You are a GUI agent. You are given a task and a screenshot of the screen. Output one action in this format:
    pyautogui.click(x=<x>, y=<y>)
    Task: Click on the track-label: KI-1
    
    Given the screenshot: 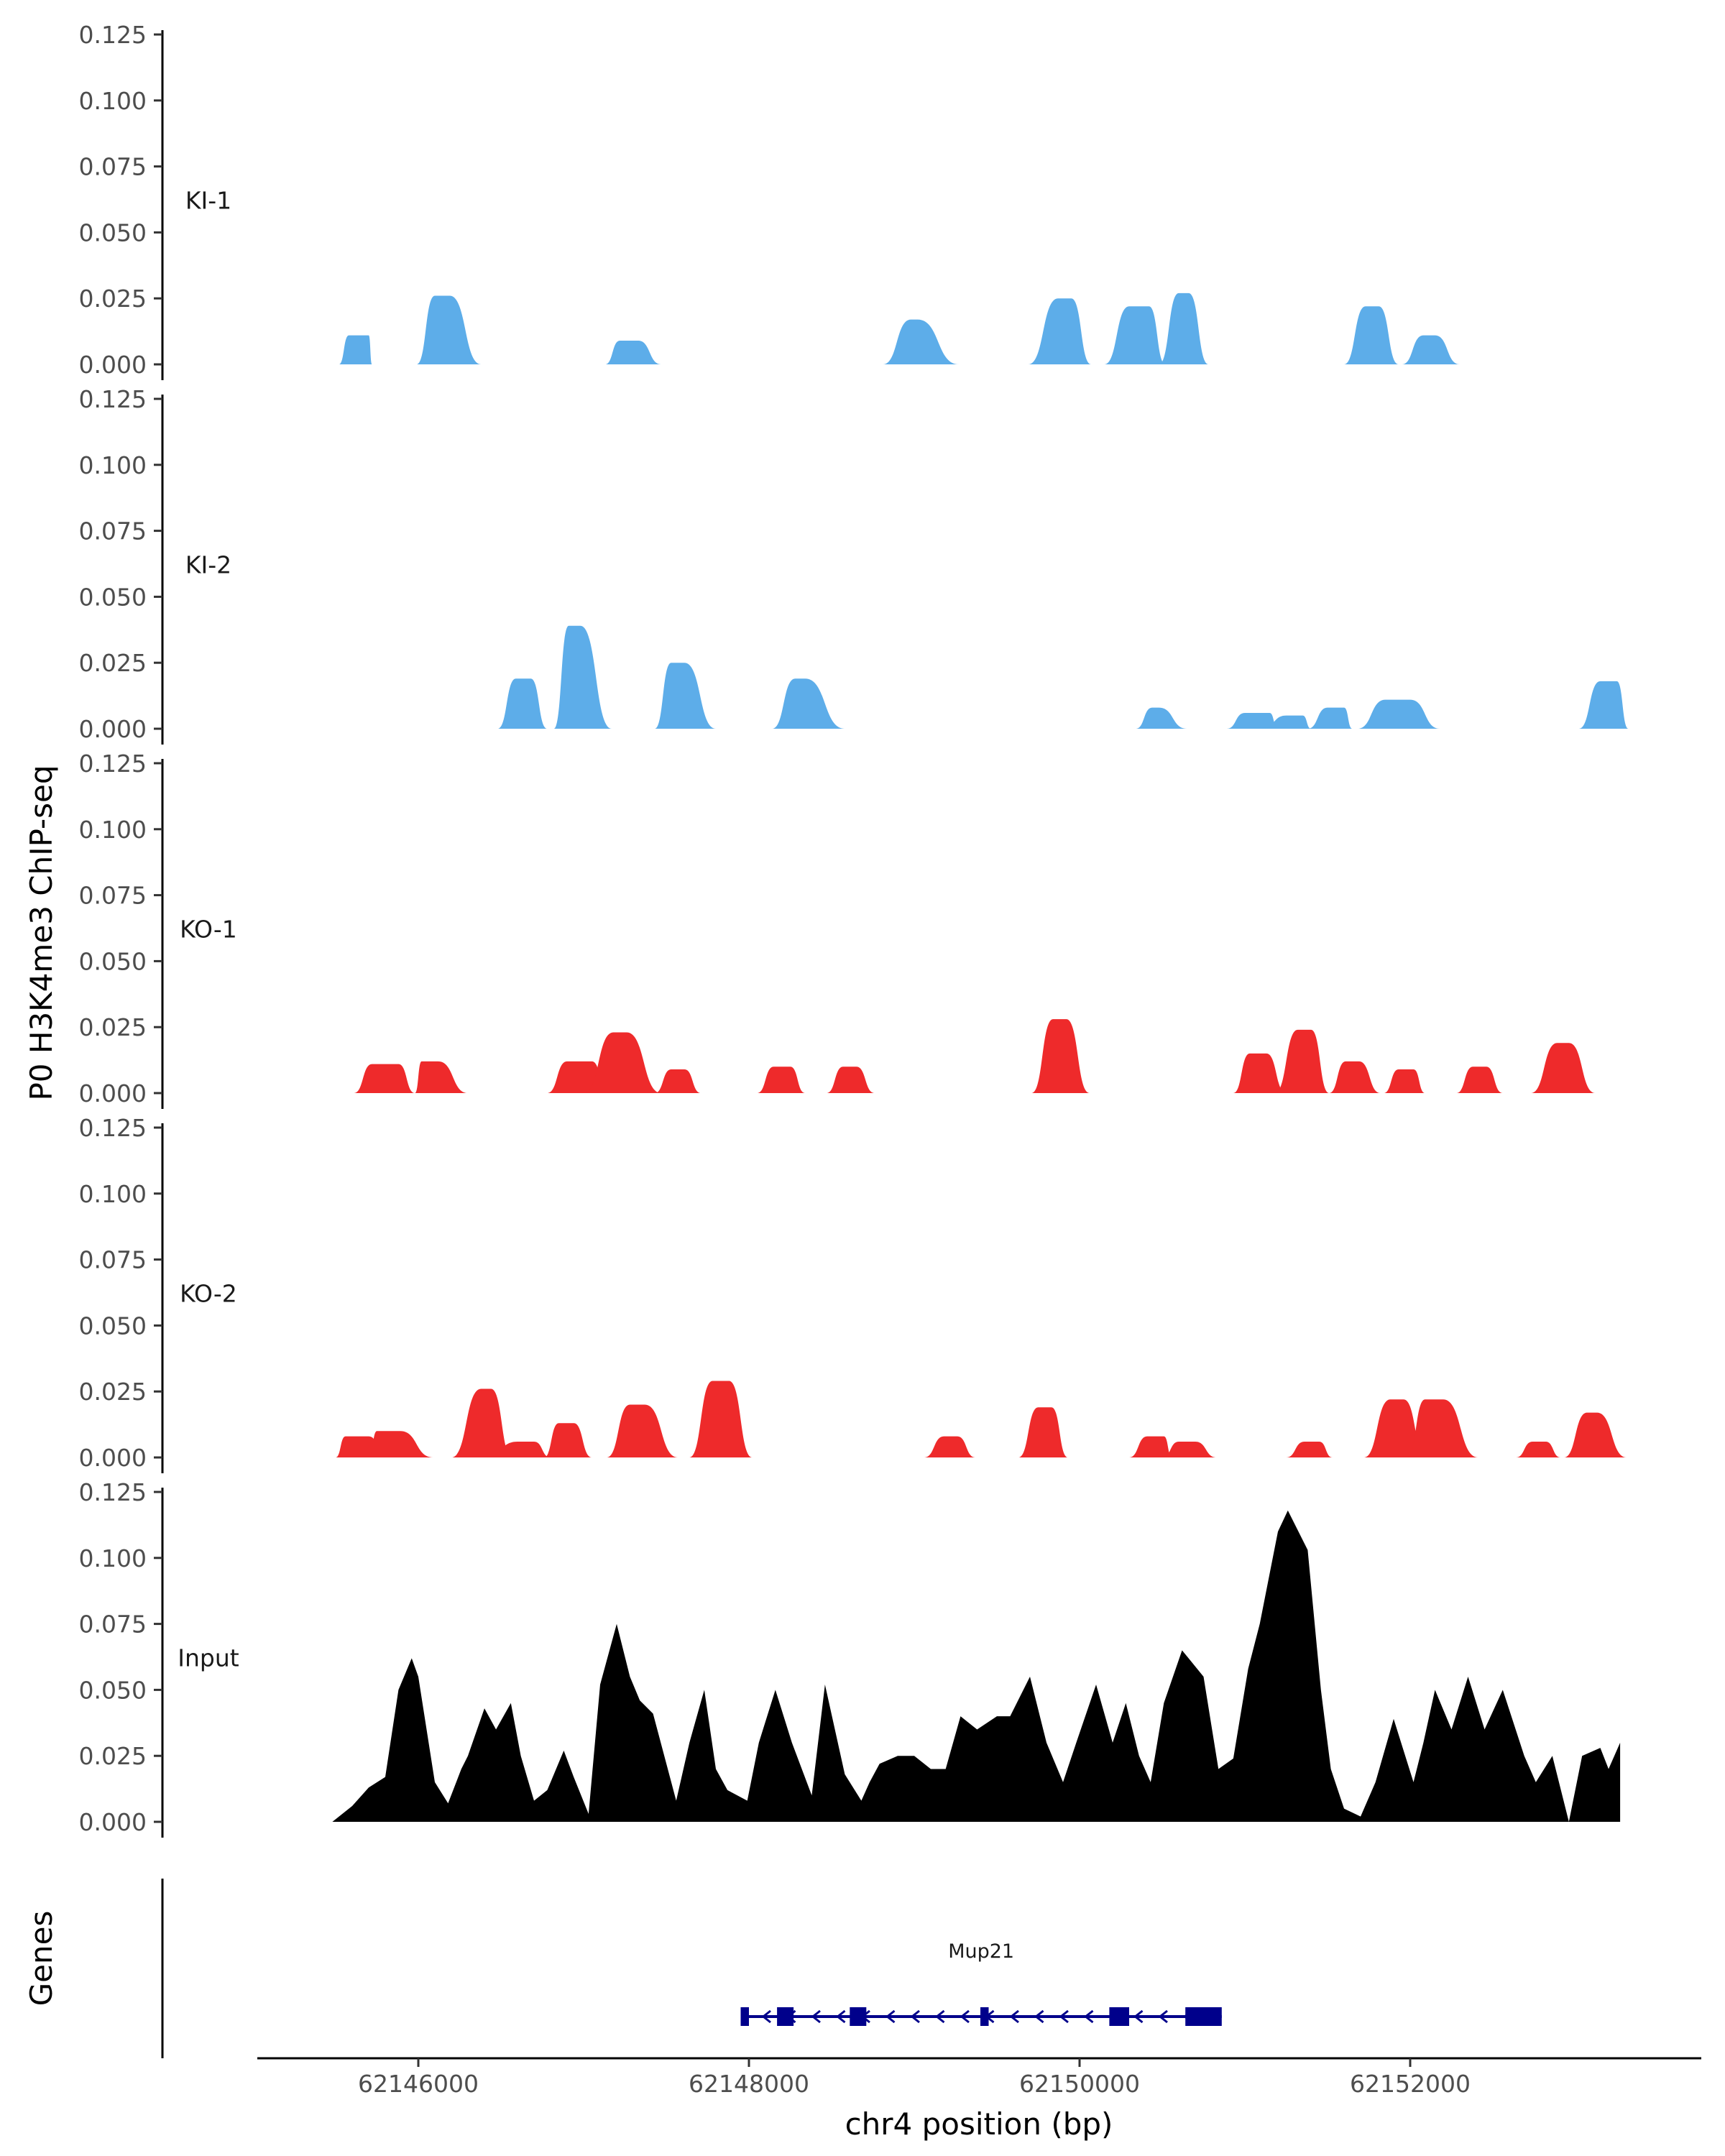 What is the action you would take?
    pyautogui.click(x=208, y=200)
    